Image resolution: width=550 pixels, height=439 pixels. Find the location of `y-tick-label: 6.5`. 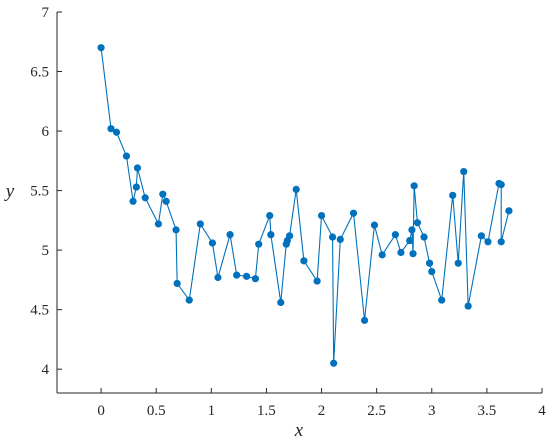

y-tick-label: 6.5 is located at coordinates (39, 73).